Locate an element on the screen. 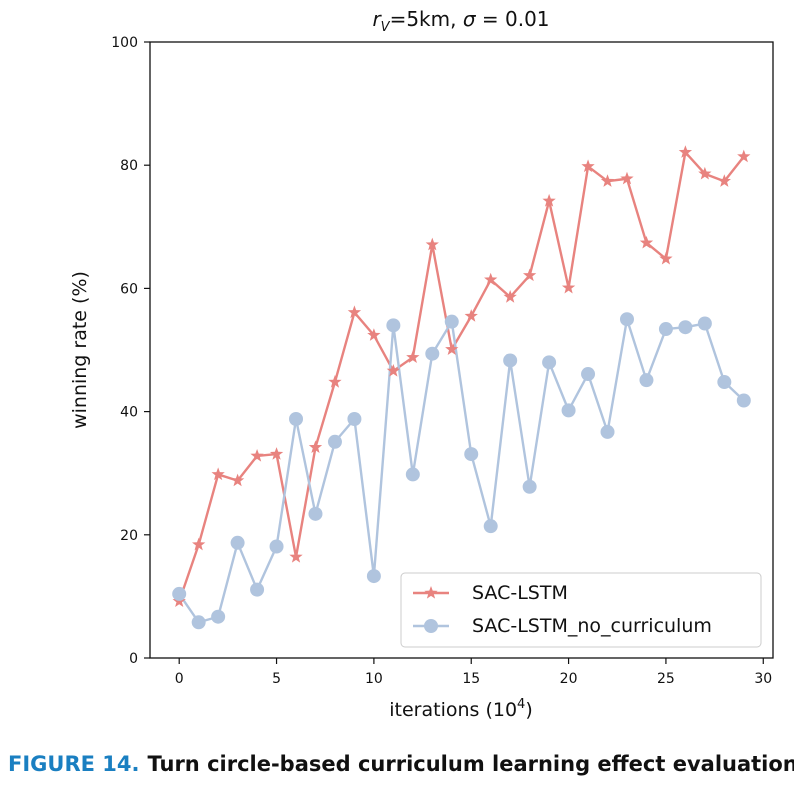 Image resolution: width=794 pixels, height=790 pixels. y-tick-label: 60 is located at coordinates (129, 289).